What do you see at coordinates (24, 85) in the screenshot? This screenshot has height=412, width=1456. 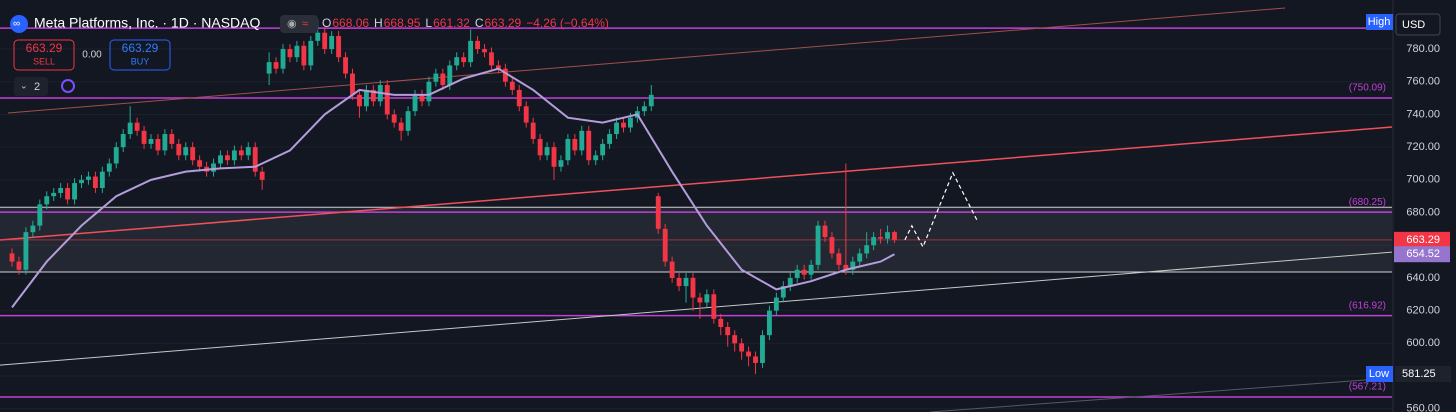 I see `chevron: ⌄` at bounding box center [24, 85].